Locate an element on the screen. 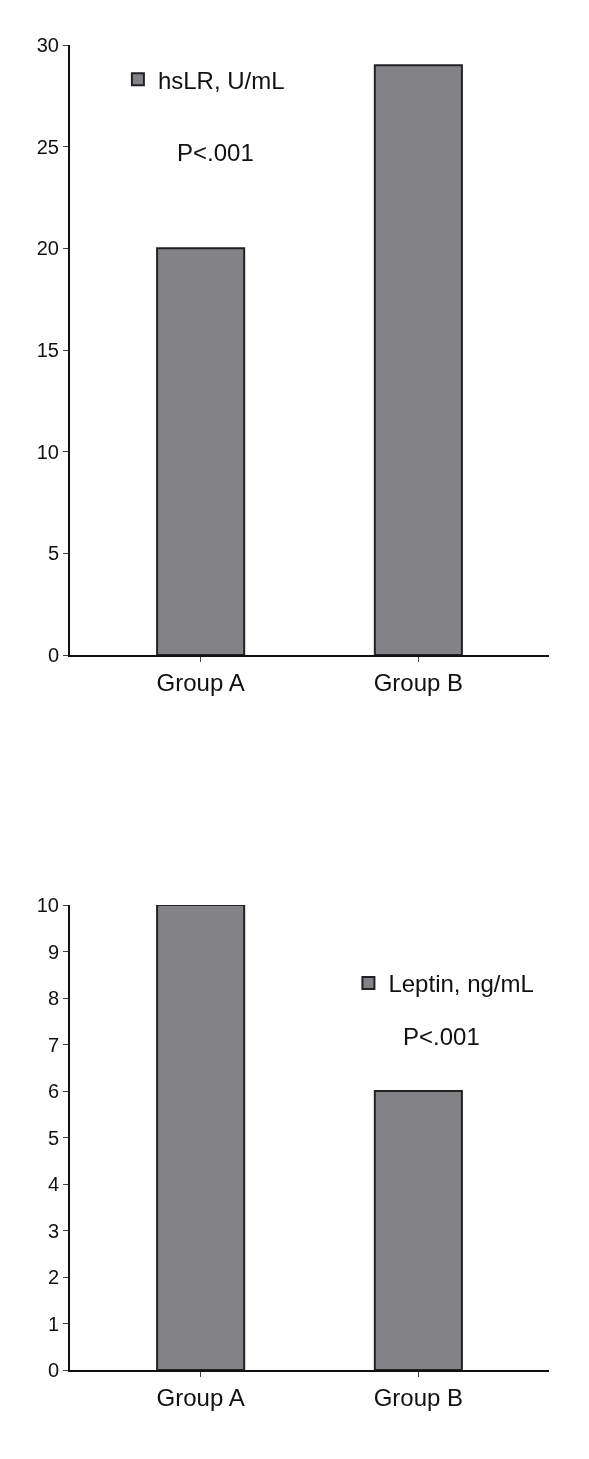  y-tick-label: 9 is located at coordinates (53, 951).